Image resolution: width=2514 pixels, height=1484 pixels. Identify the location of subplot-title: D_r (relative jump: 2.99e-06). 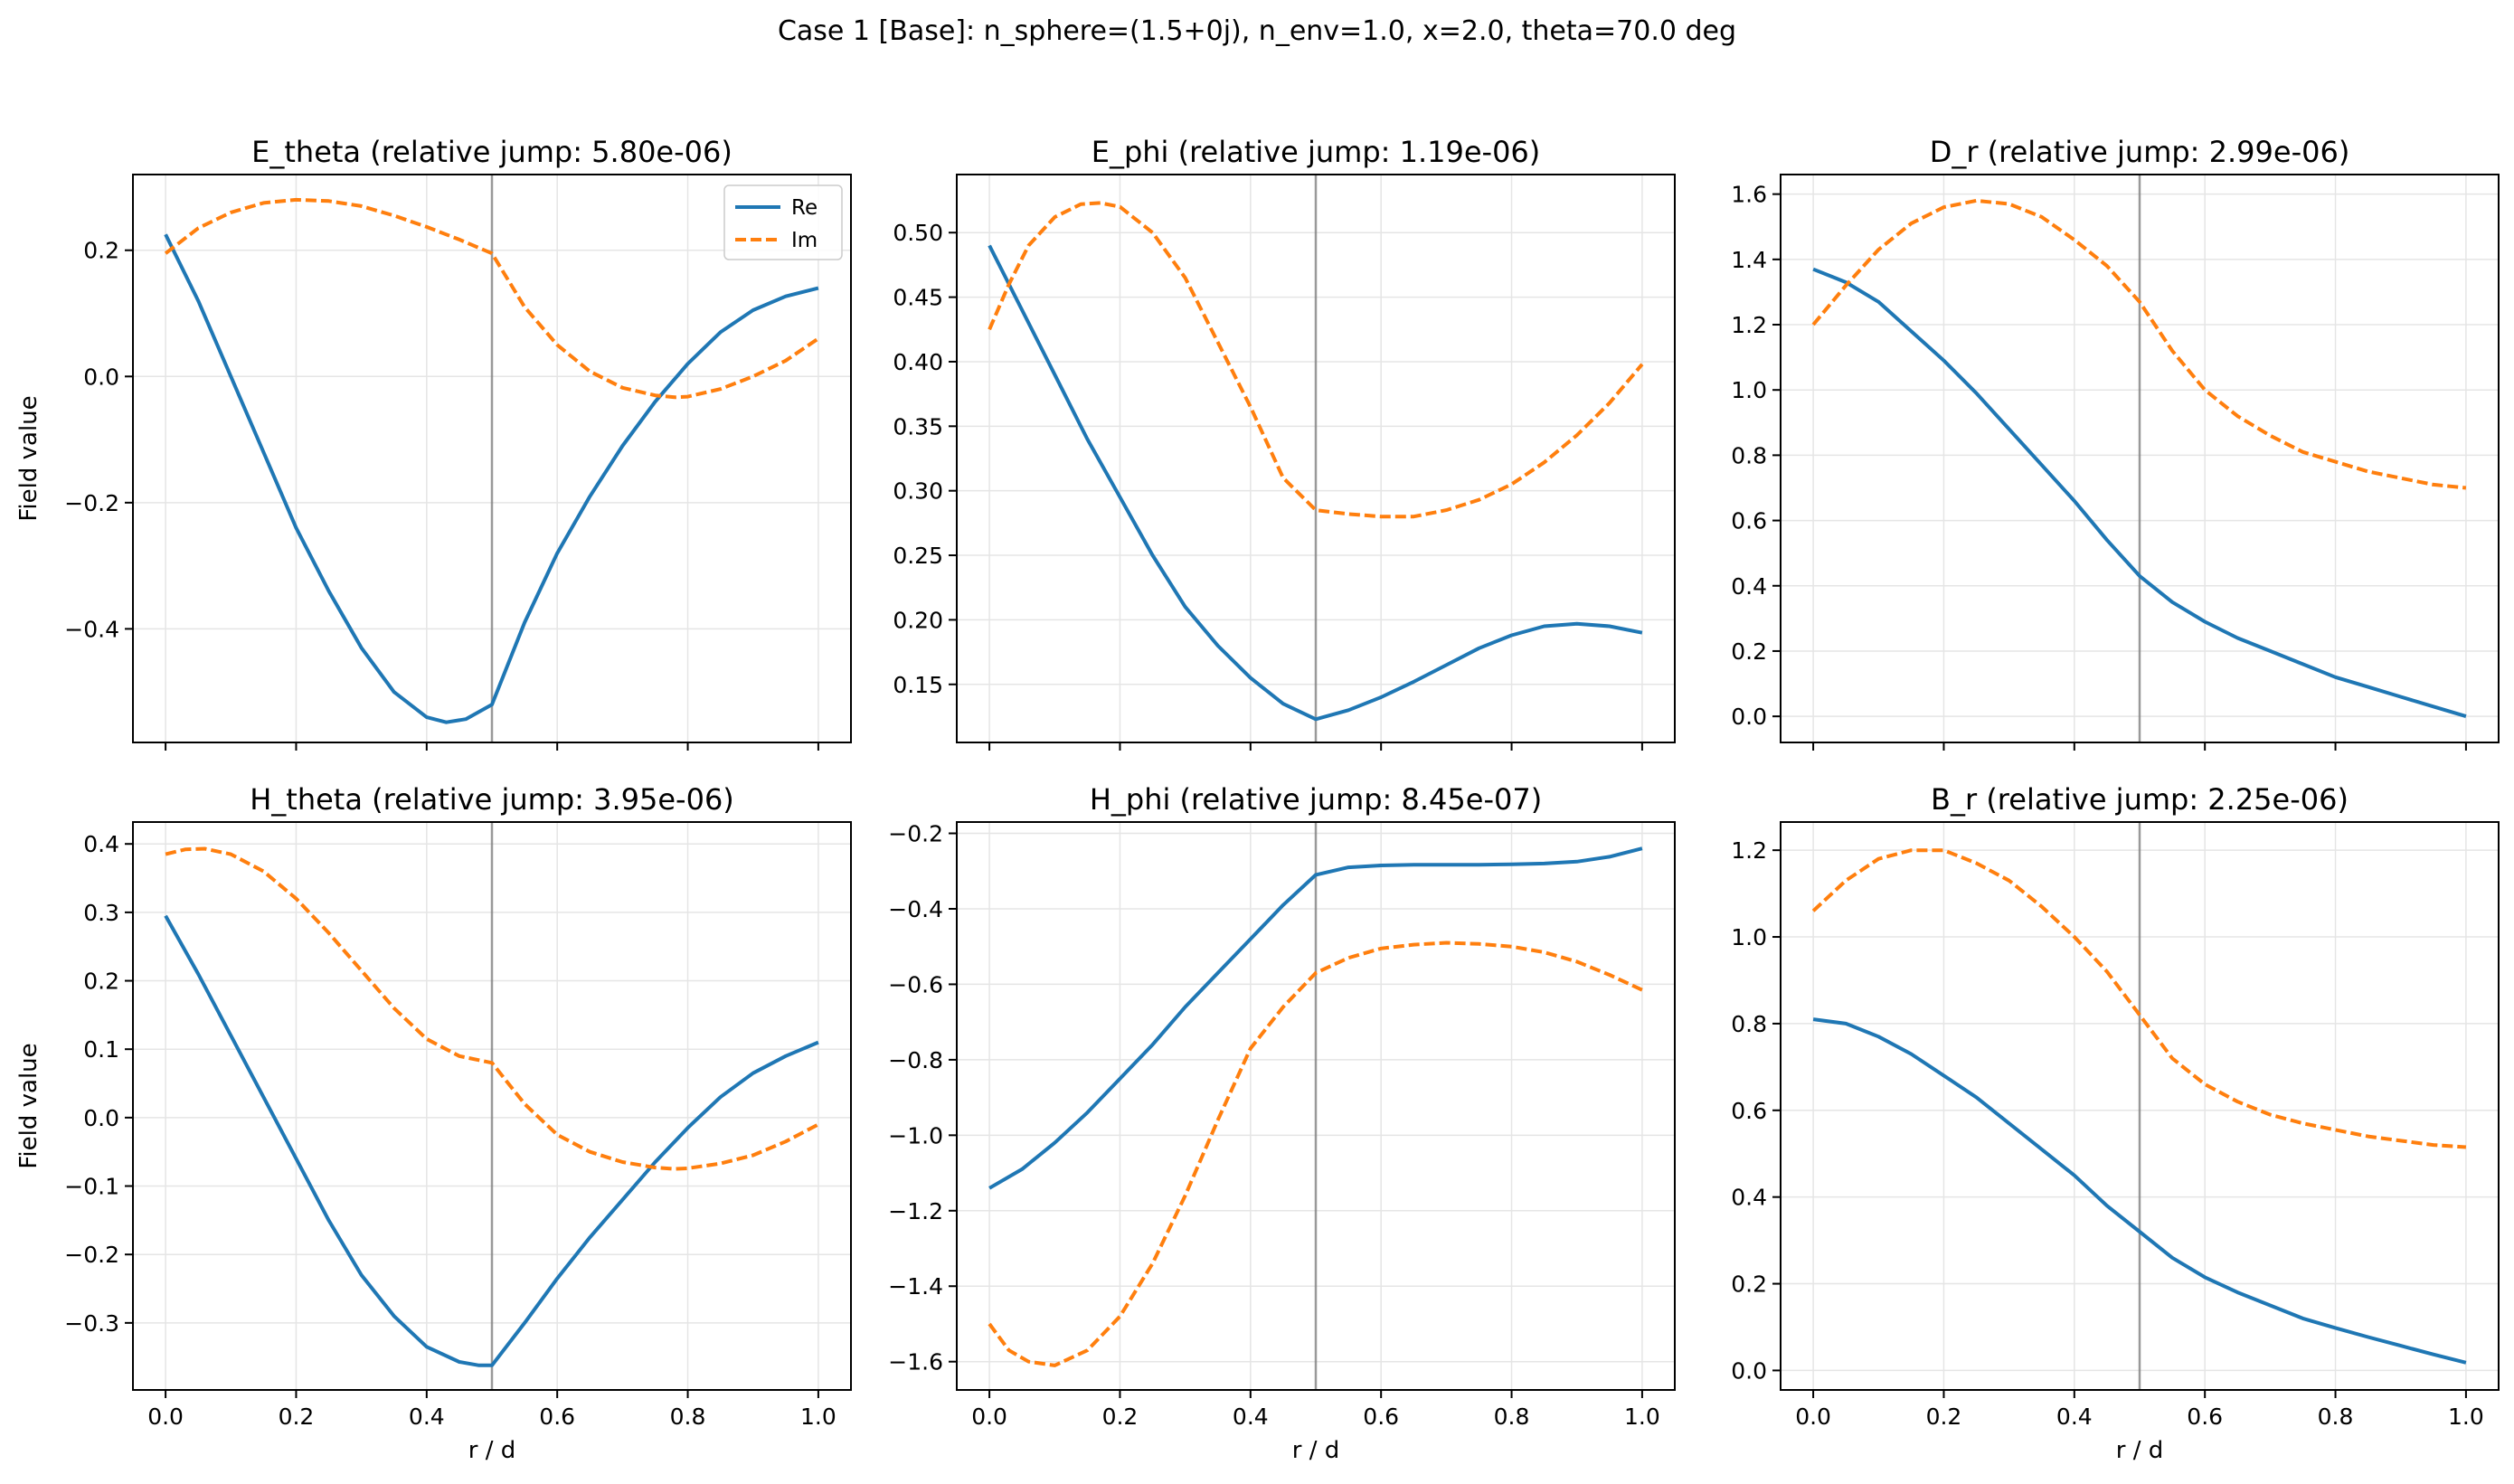
(2140, 152).